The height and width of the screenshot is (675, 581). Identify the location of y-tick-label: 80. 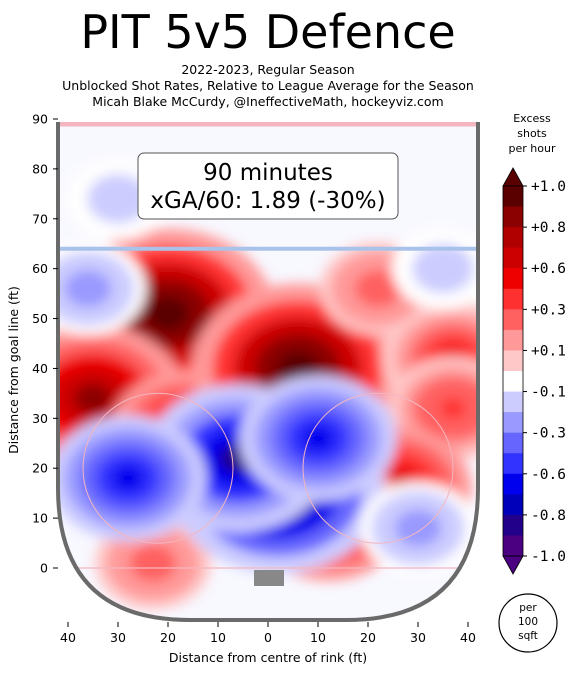
(40, 168).